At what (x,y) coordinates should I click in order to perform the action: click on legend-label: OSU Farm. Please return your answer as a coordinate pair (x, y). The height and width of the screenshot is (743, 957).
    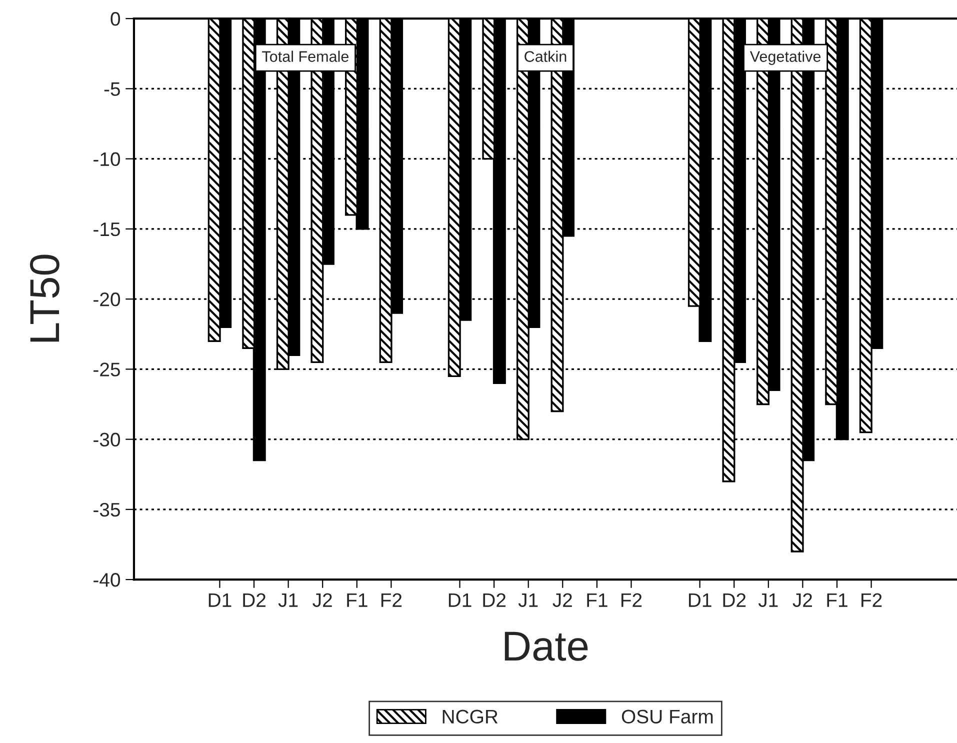
    Looking at the image, I should click on (667, 717).